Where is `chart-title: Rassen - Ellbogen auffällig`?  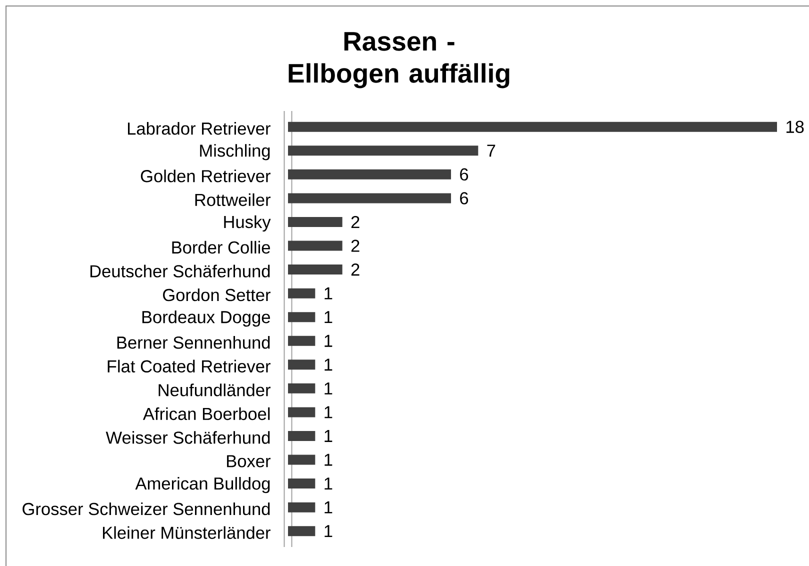
chart-title: Rassen - Ellbogen auffällig is located at coordinates (399, 60).